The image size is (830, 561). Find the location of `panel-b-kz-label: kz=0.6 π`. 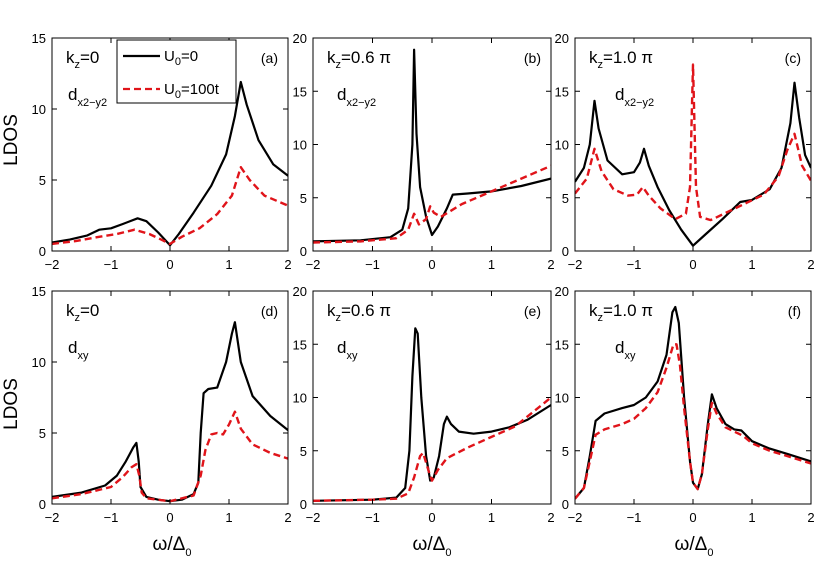

panel-b-kz-label: kz=0.6 π is located at coordinates (359, 59).